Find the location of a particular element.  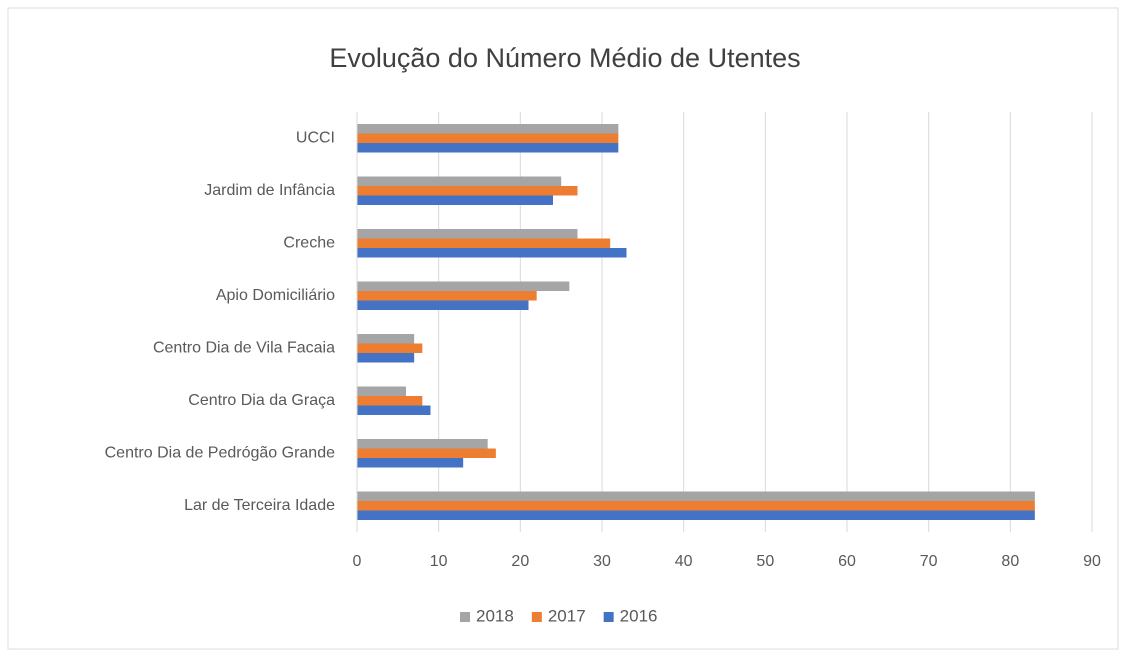

x-tick-label: 10 is located at coordinates (439, 561).